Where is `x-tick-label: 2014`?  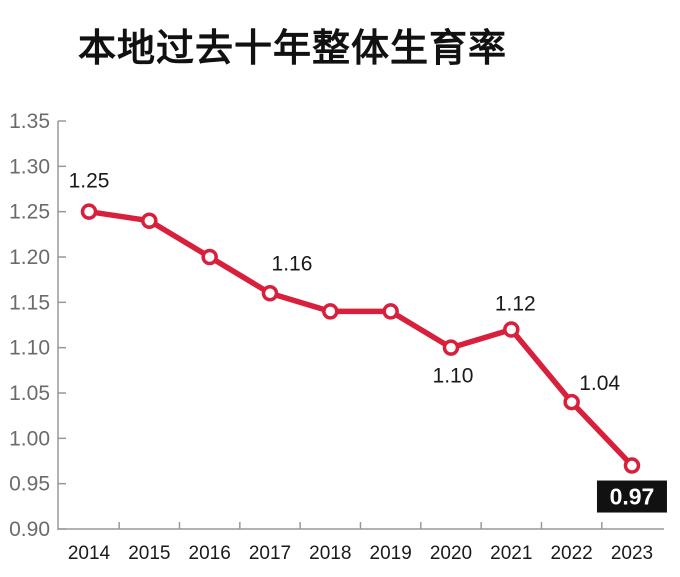 x-tick-label: 2014 is located at coordinates (89, 553).